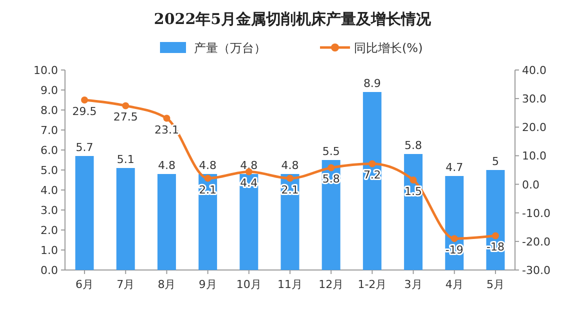  Describe the element at coordinates (536, 270) in the screenshot. I see `y2-tick-label: -30.0` at that location.